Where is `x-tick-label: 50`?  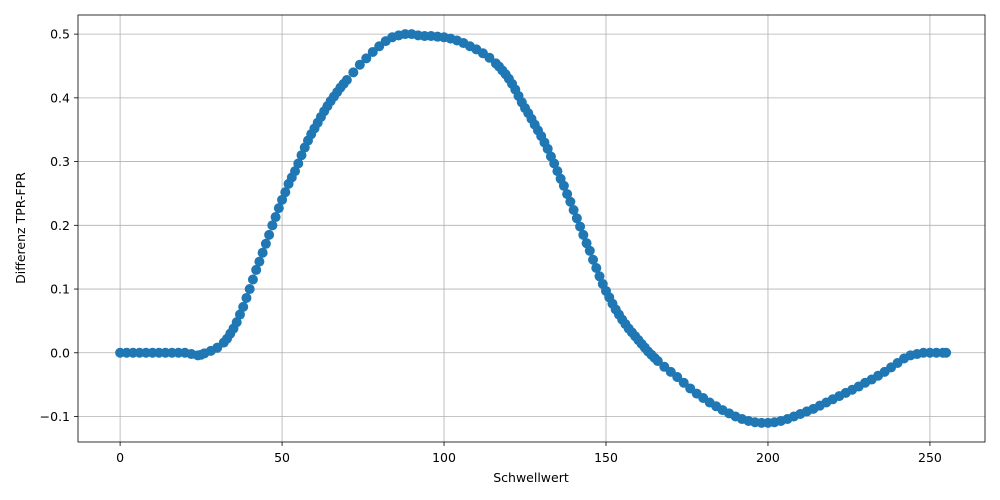 x-tick-label: 50 is located at coordinates (282, 457).